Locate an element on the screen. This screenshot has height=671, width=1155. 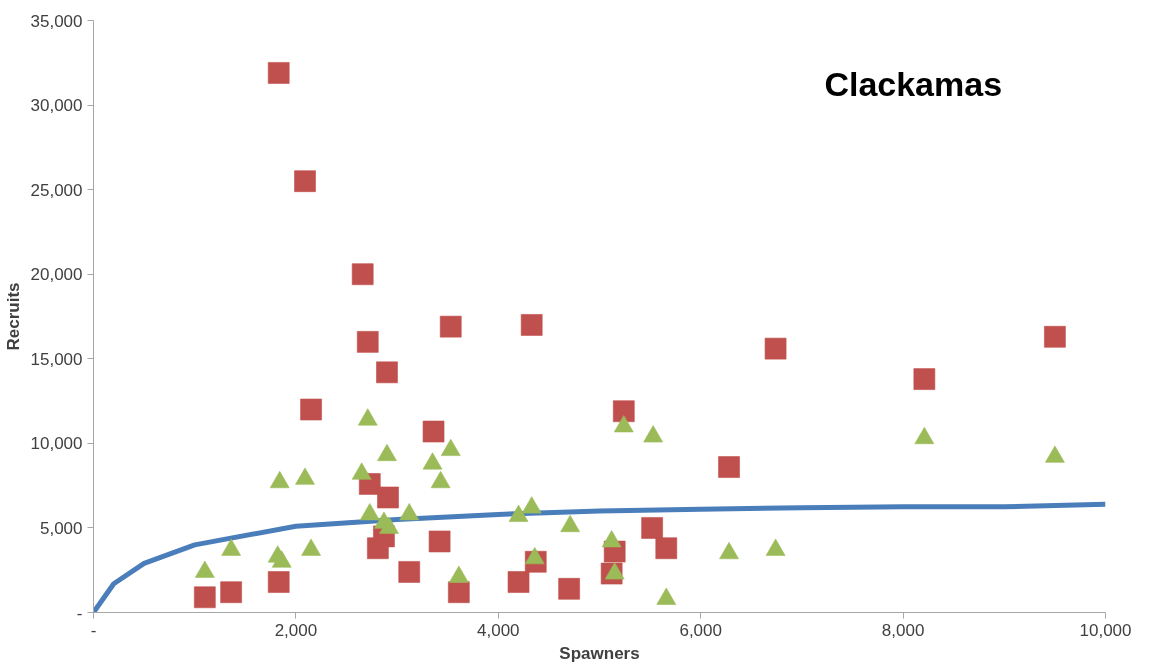
y-tick-label: 35,000 is located at coordinates (56, 21).